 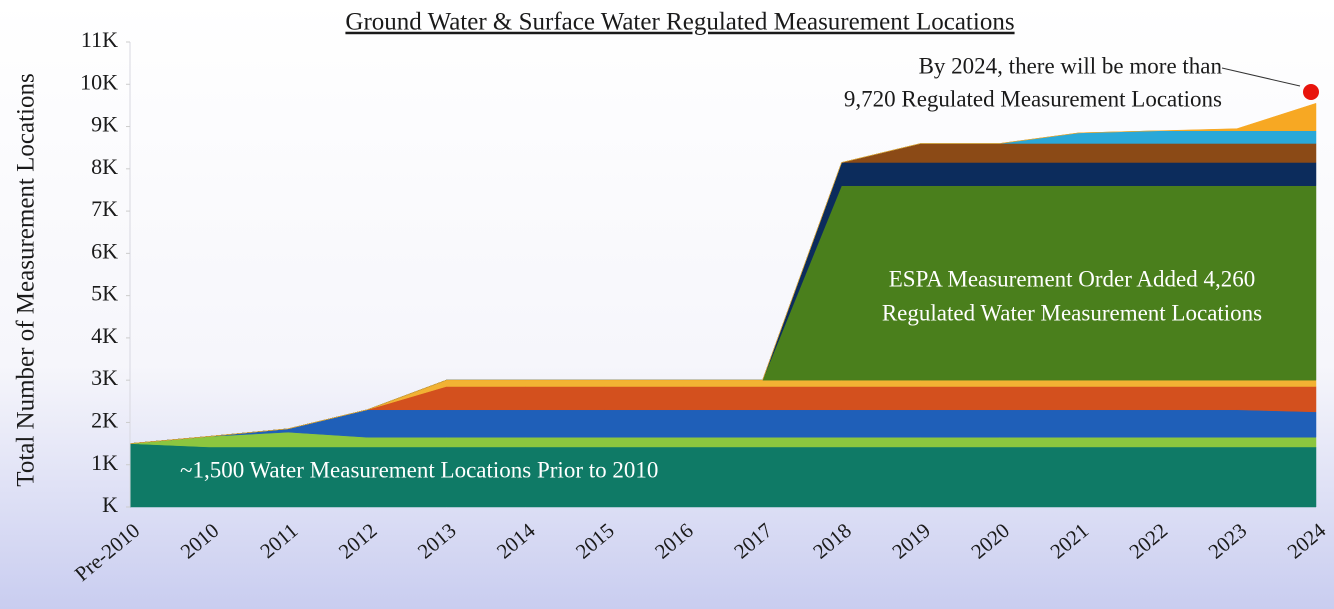 What do you see at coordinates (1311, 92) in the screenshot?
I see `callout-dot` at bounding box center [1311, 92].